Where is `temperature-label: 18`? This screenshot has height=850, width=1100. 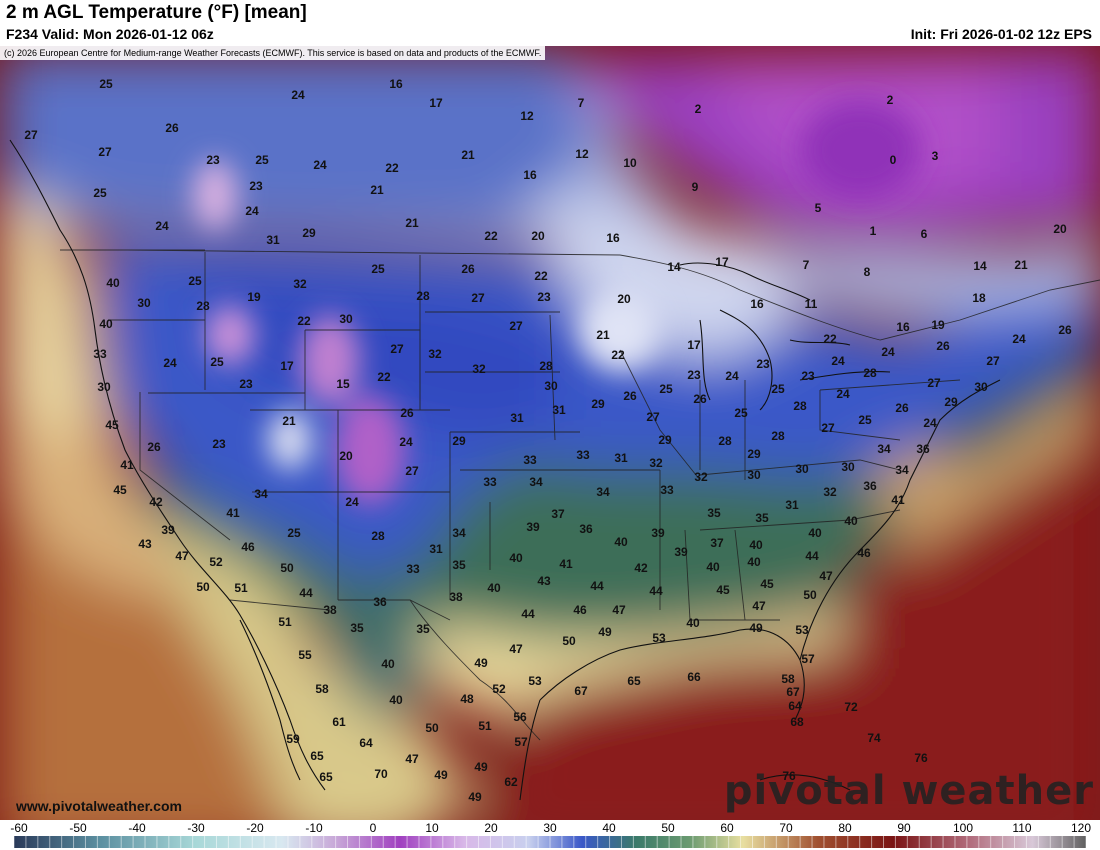 temperature-label: 18 is located at coordinates (979, 298).